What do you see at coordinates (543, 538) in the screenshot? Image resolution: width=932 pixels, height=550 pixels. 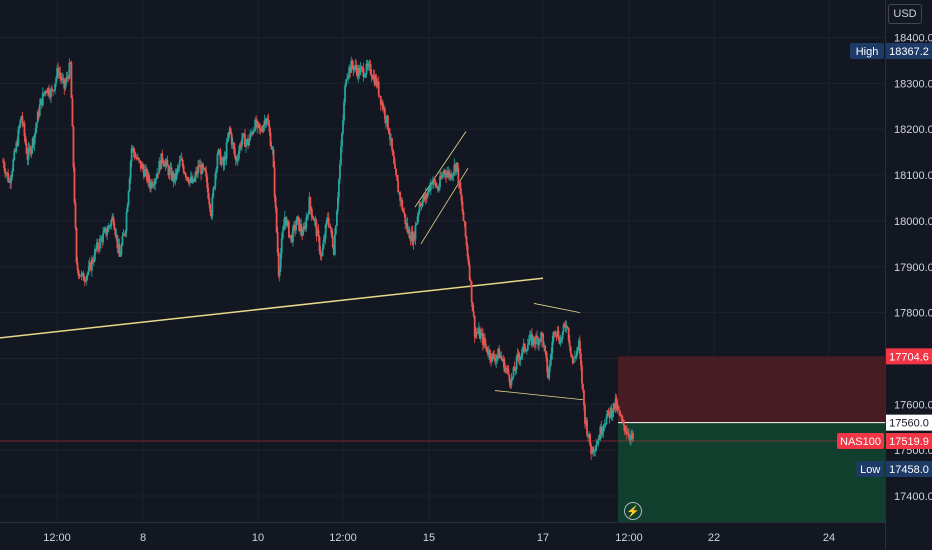 I see `x-tick-label: 17` at bounding box center [543, 538].